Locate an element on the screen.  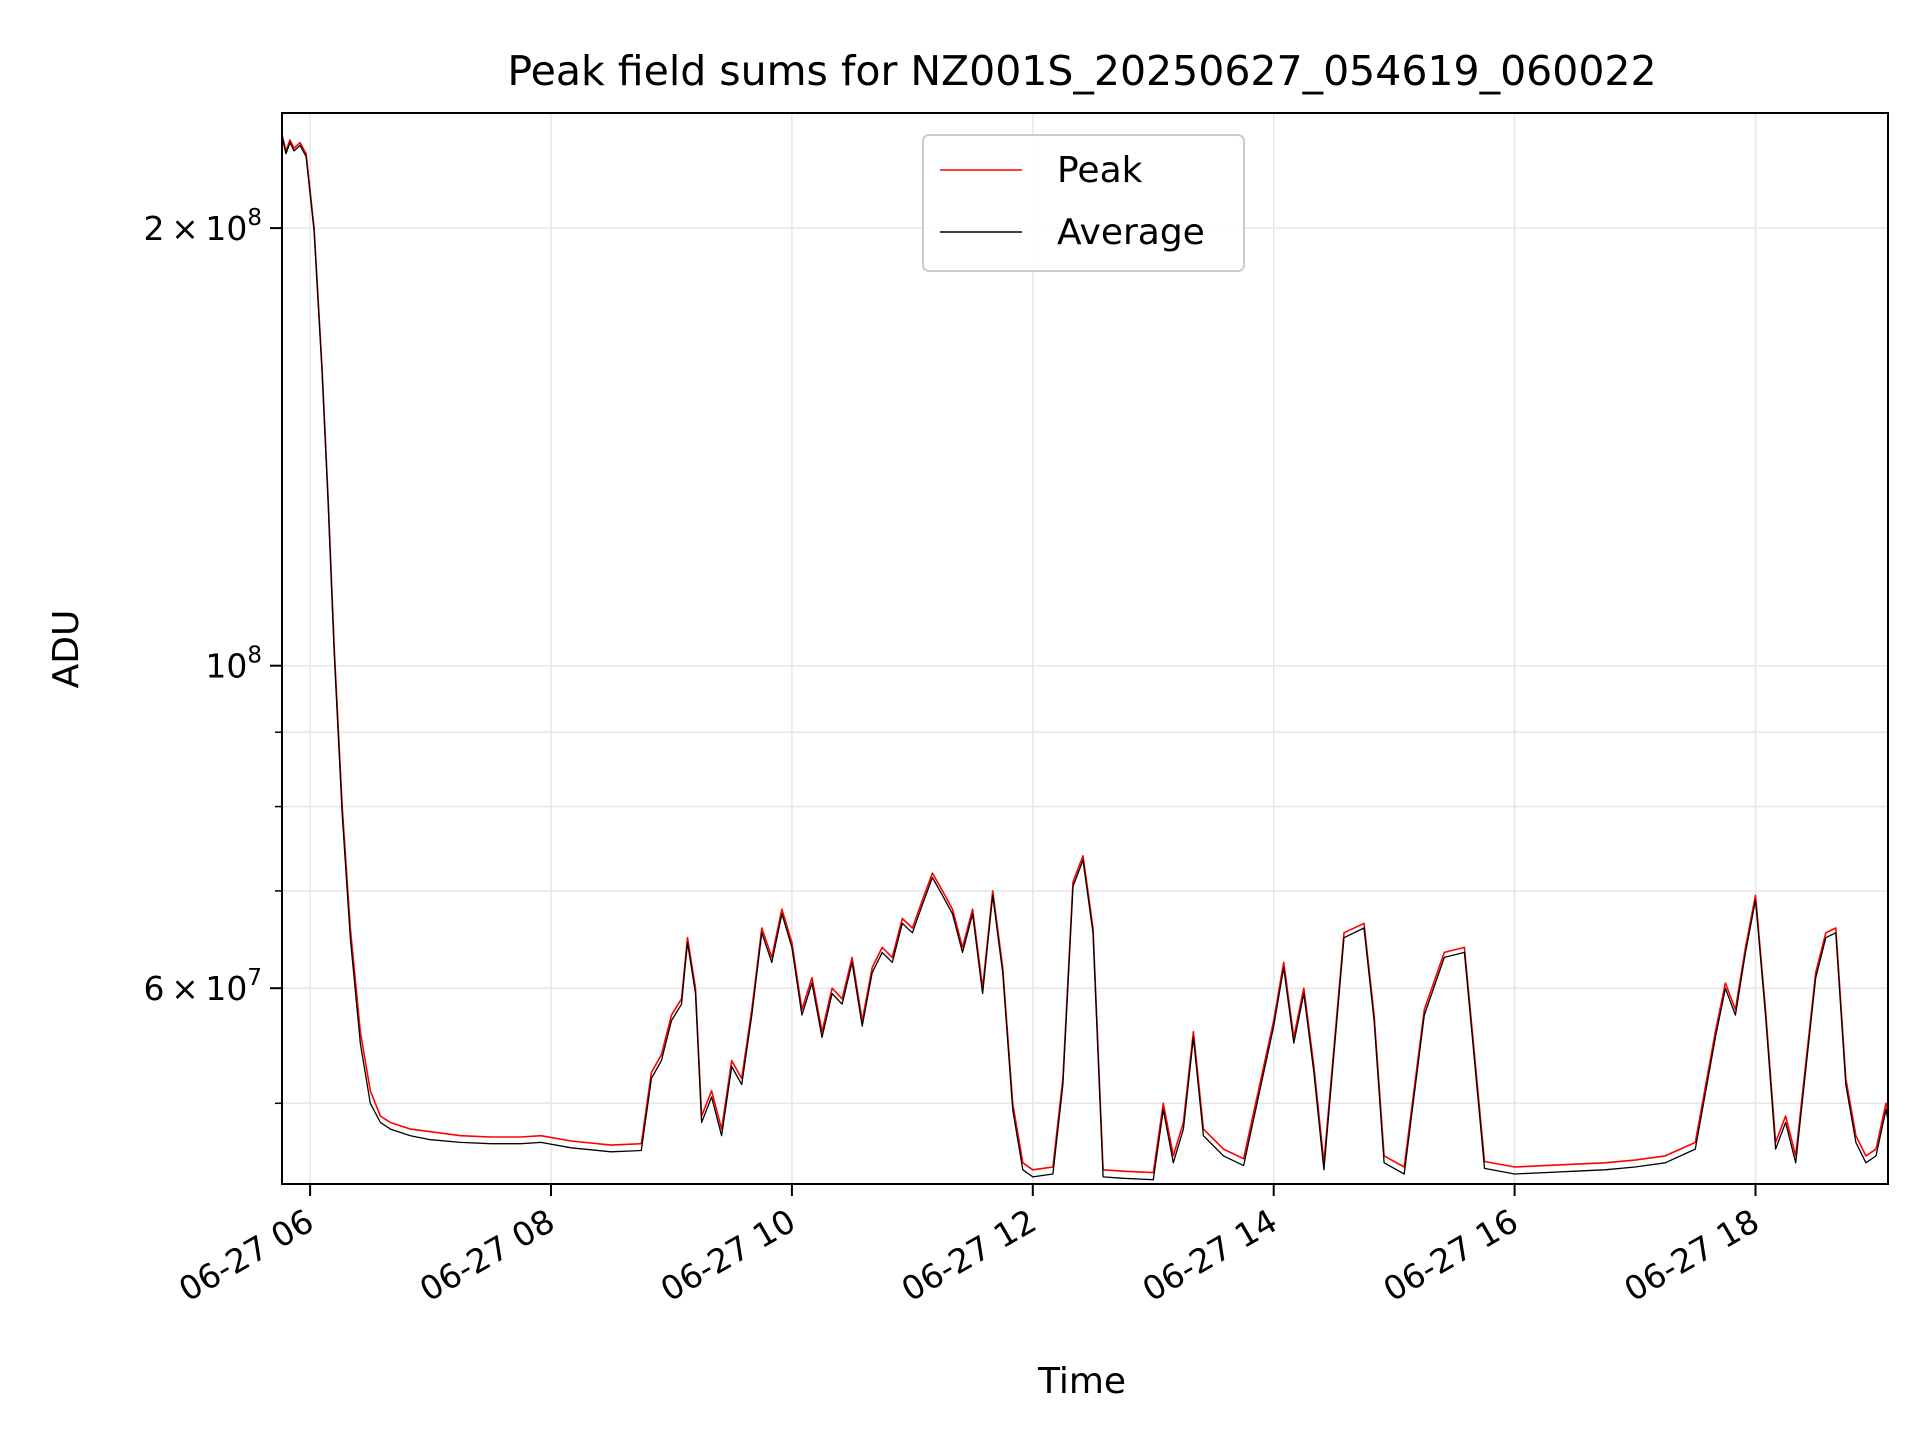
x-axis-label: Time is located at coordinates (1081, 1381).